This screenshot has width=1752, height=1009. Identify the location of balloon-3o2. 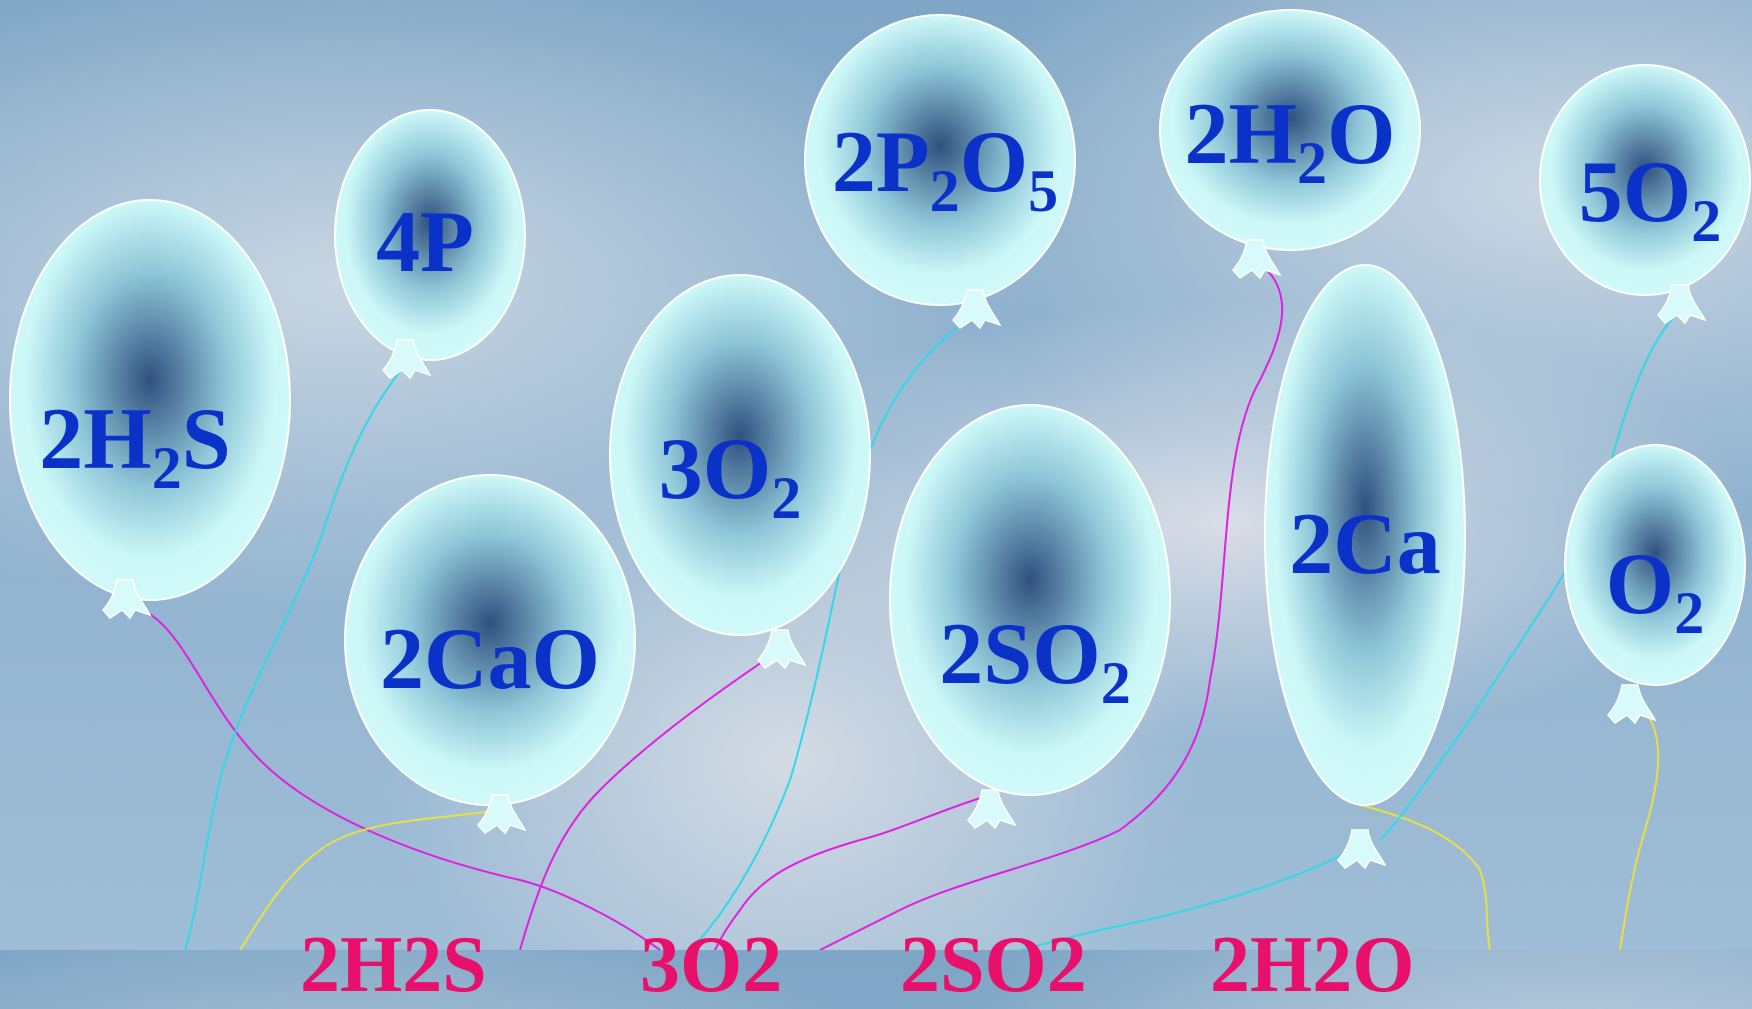
(740, 472).